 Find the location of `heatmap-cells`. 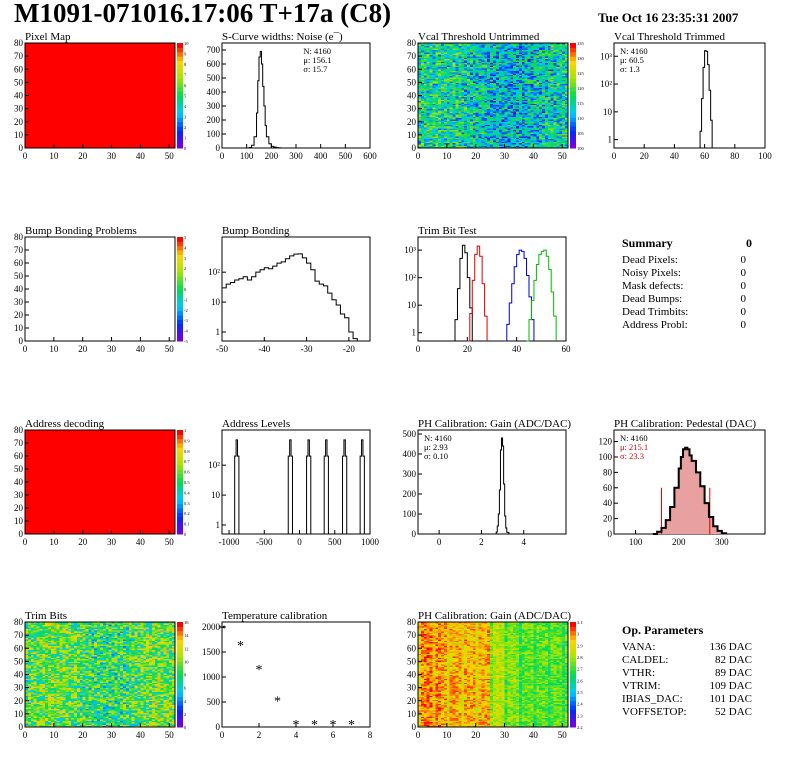

heatmap-cells is located at coordinates (100, 675).